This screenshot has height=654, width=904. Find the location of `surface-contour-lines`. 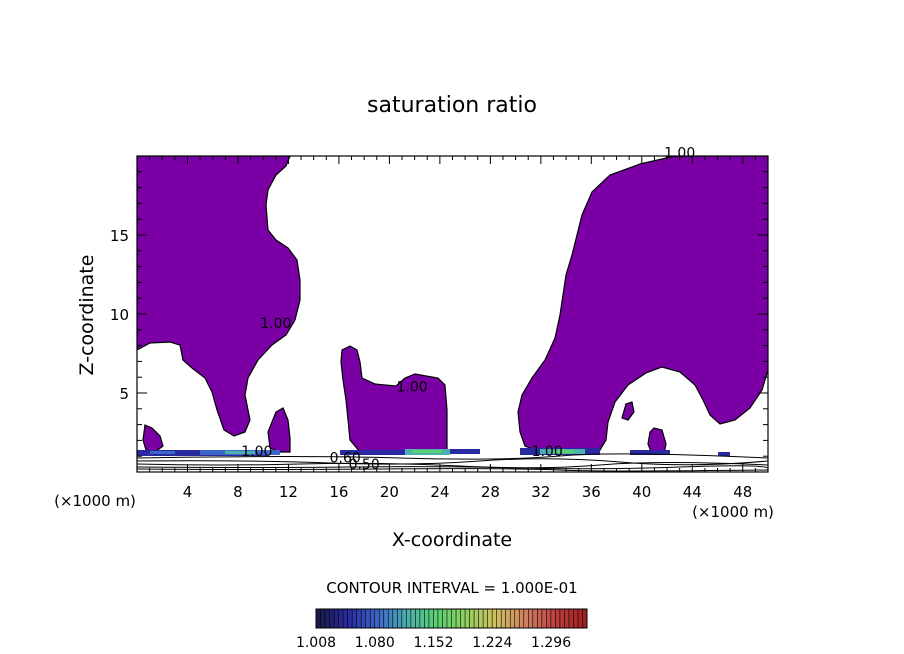

surface-contour-lines is located at coordinates (452, 462).